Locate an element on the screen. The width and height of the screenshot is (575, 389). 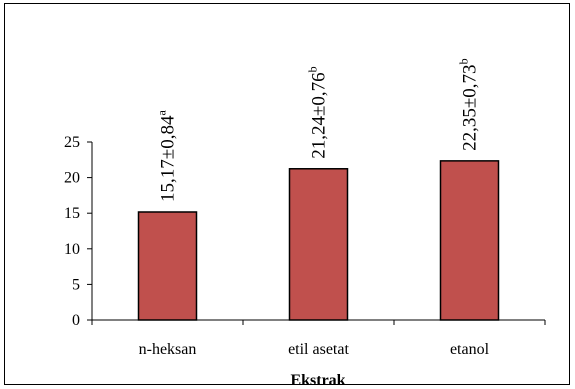
data-label: 21,24±0,76b is located at coordinates (318, 112).